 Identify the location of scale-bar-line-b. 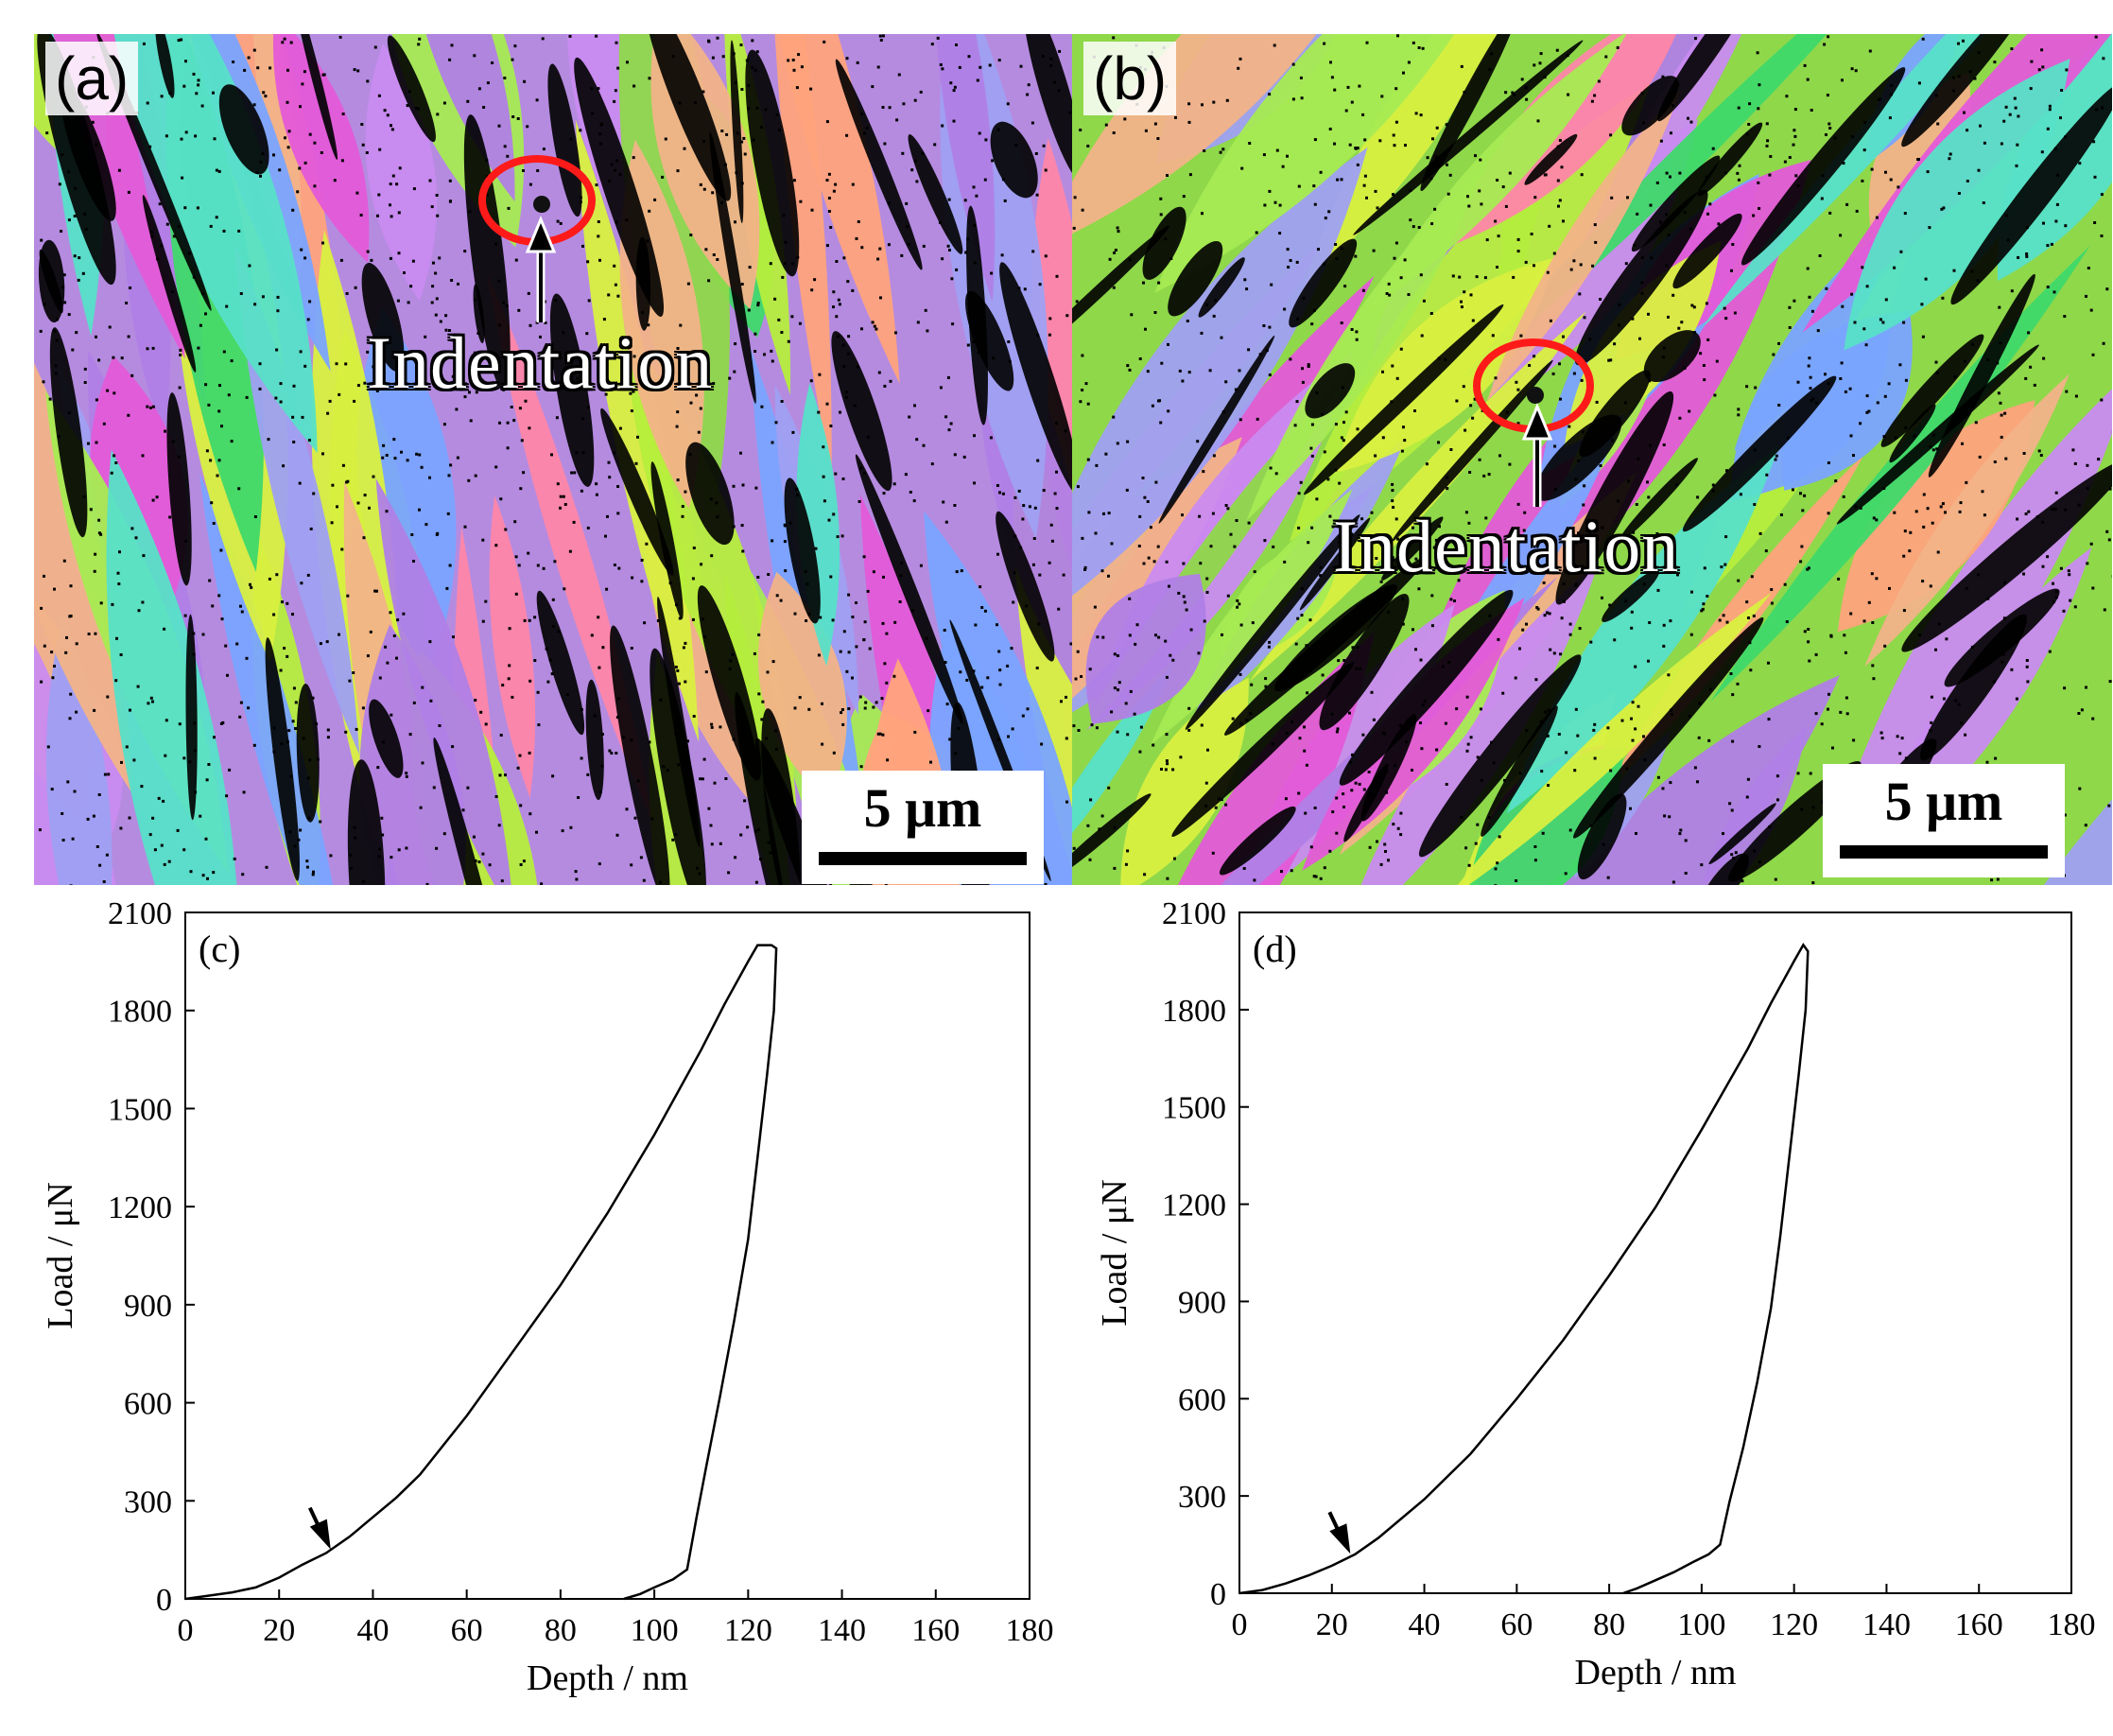
(1944, 852).